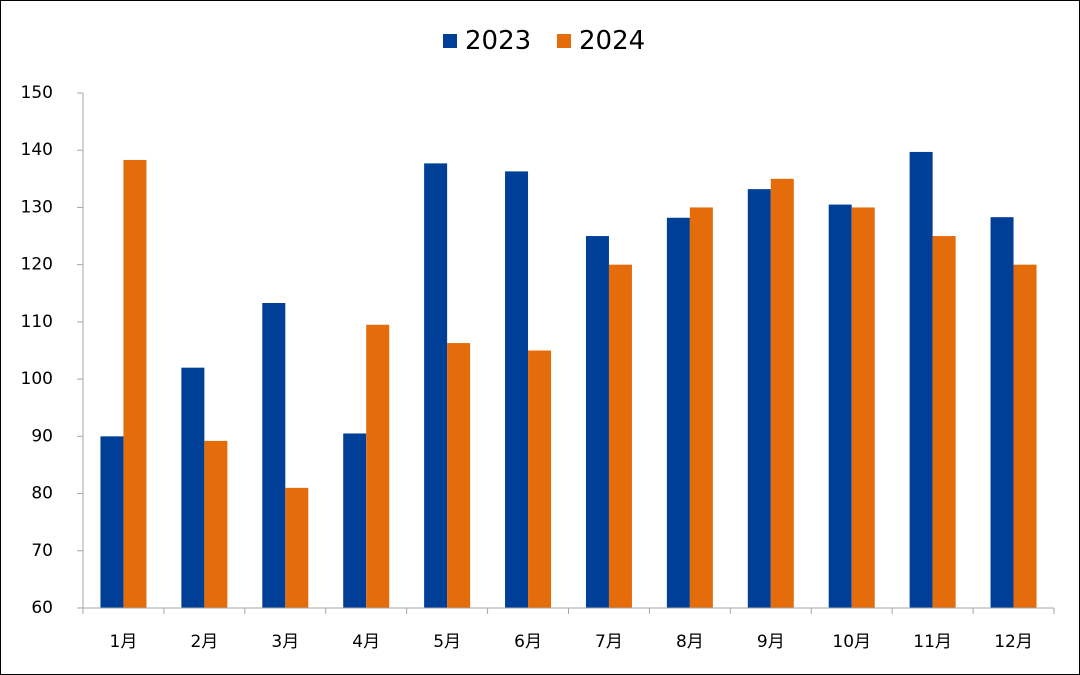 This screenshot has height=675, width=1080. Describe the element at coordinates (528, 642) in the screenshot. I see `x-tick-label: 6月` at that location.